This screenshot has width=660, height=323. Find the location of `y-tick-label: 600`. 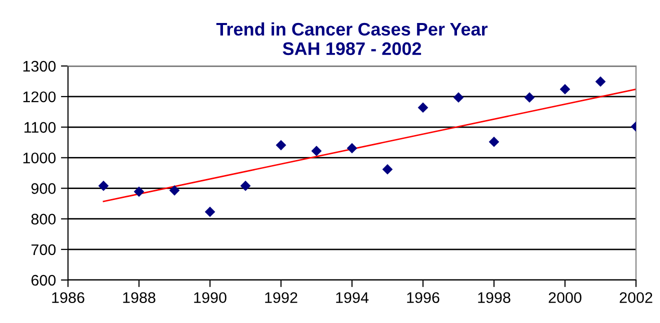

y-tick-label: 600 is located at coordinates (43, 280).